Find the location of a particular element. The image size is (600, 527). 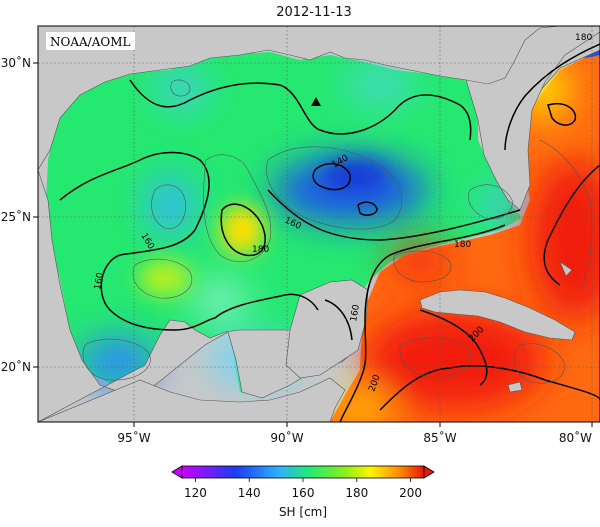

island-small is located at coordinates (515, 387).